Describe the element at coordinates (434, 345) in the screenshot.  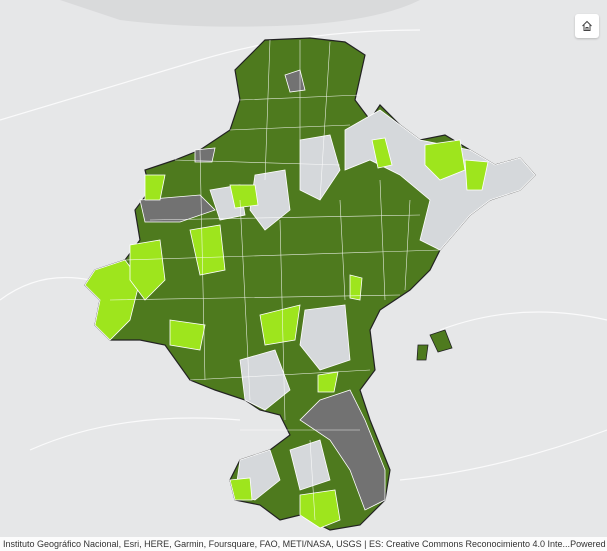
I see `municipality-dark-green-exclave` at that location.